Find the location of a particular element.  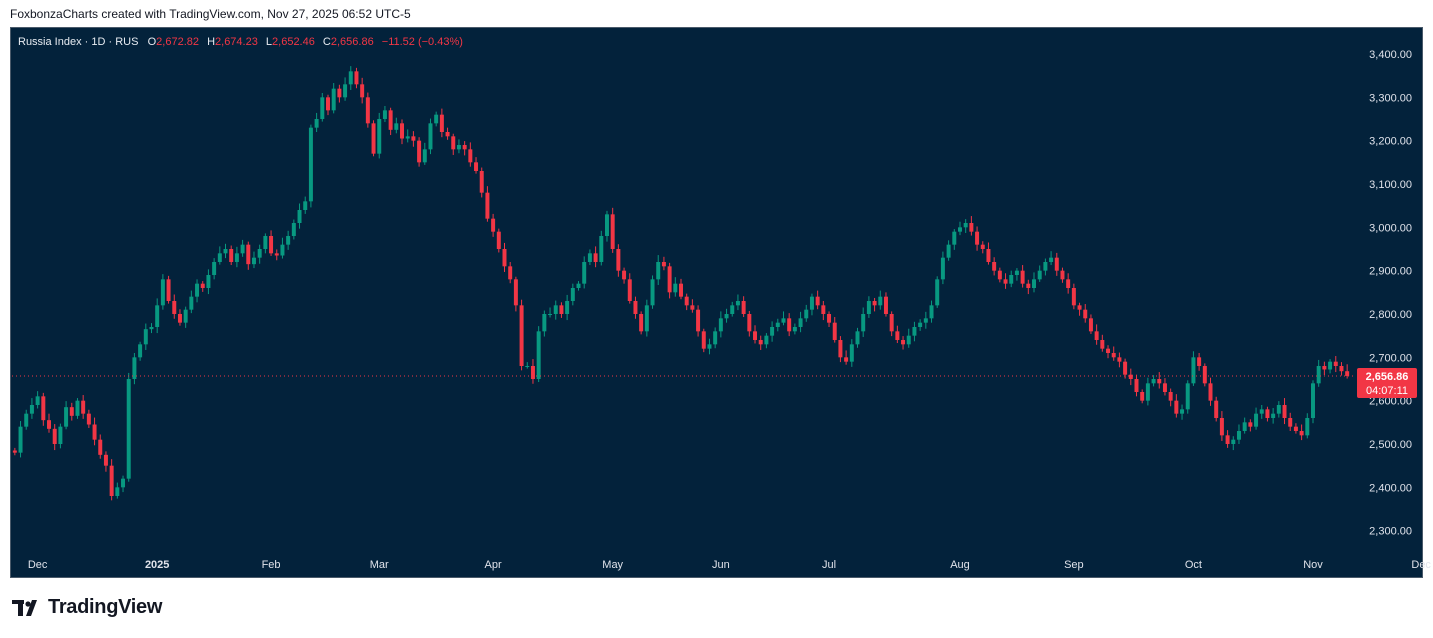

open-key: O is located at coordinates (152, 42).